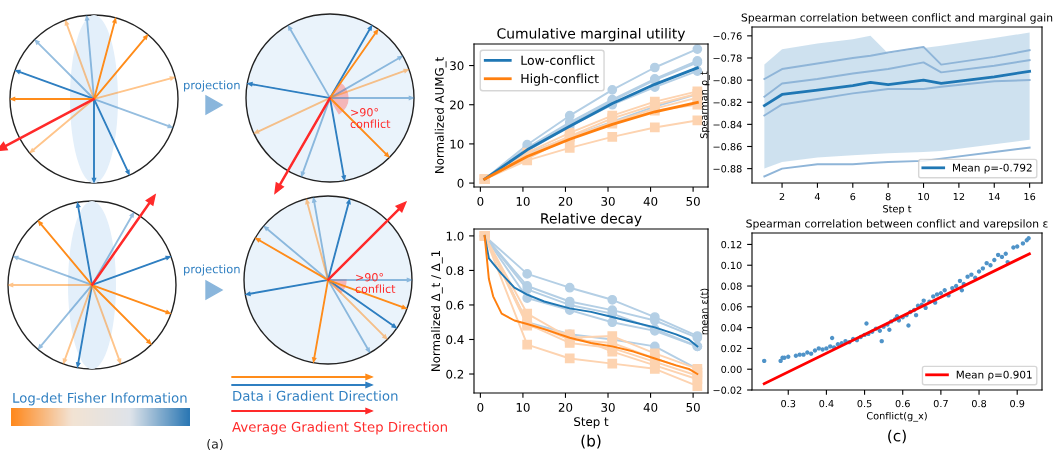 The image size is (1054, 459). What do you see at coordinates (455, 374) in the screenshot?
I see `y-tick-label: 0.2` at bounding box center [455, 374].